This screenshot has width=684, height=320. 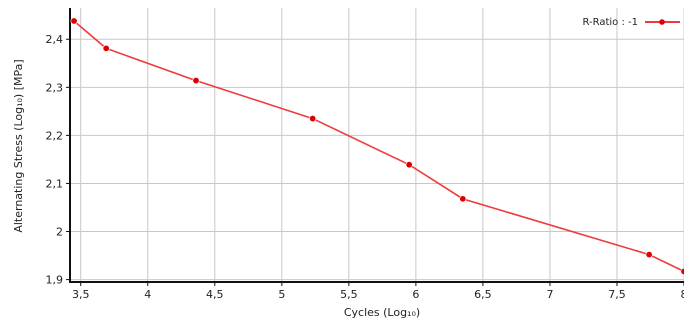 I want to click on y-axis-title: Alternating Stress (Log₁₀) [MPa], so click(x=18, y=145).